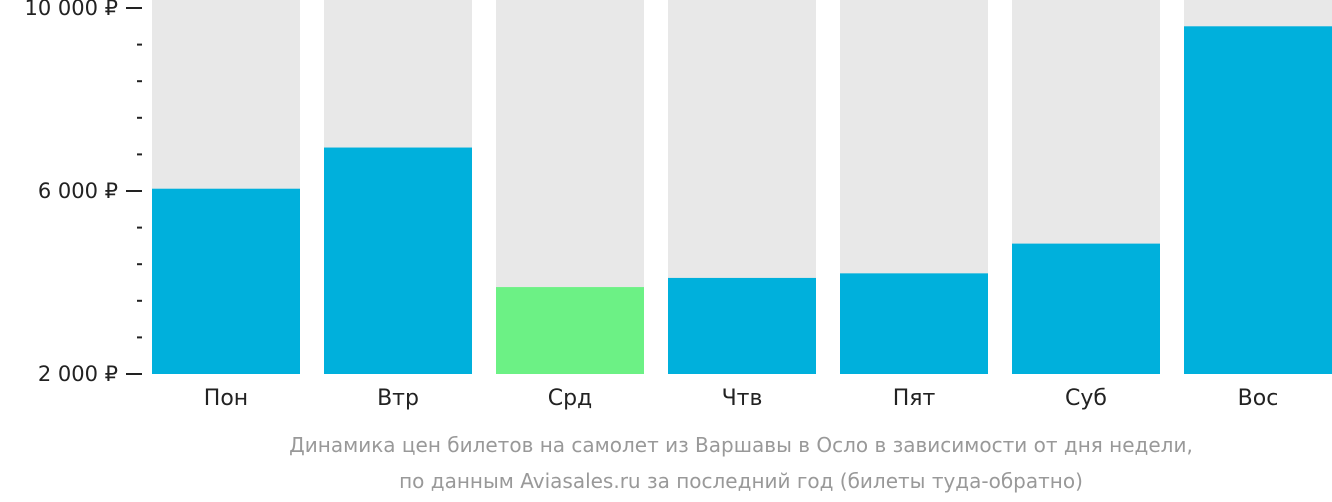  Describe the element at coordinates (226, 398) in the screenshot. I see `x-tick-label-1: Пон` at that location.